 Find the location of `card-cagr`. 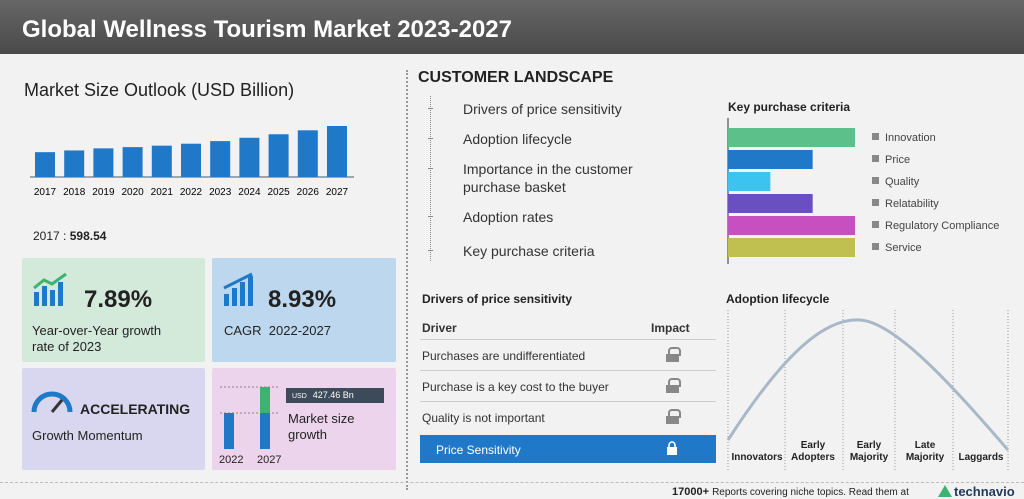

card-cagr is located at coordinates (304, 310).